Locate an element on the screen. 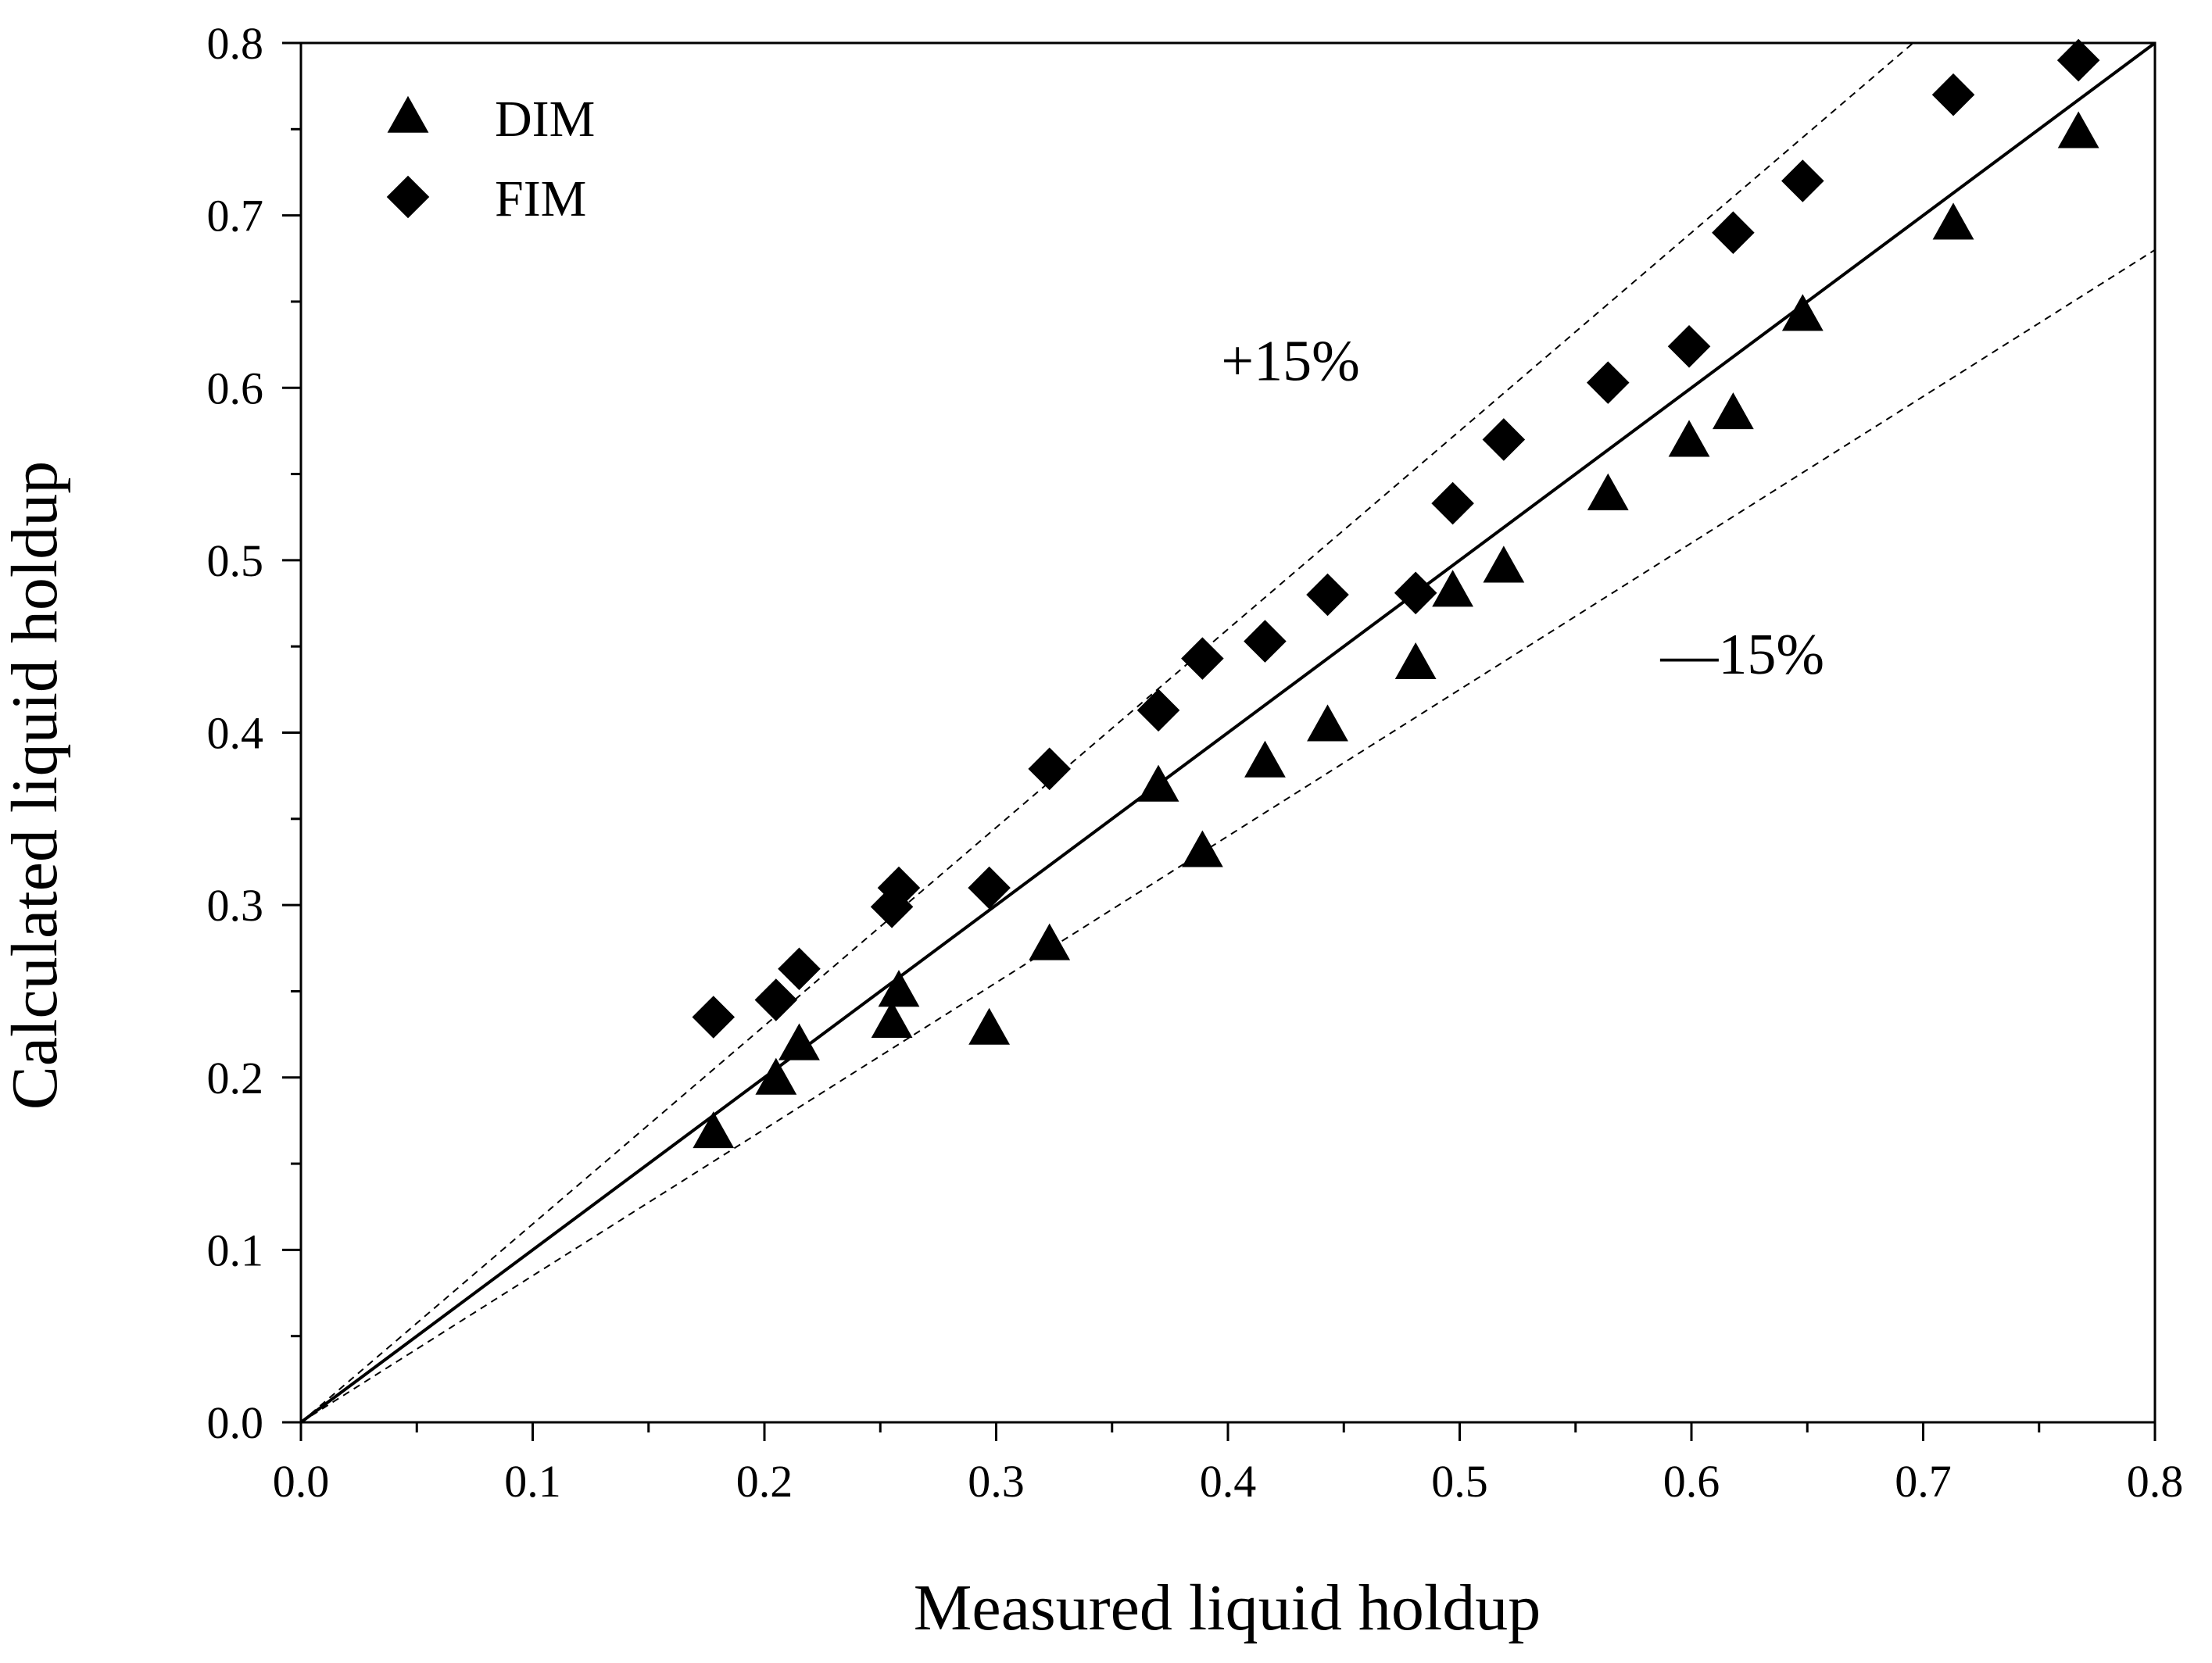 This screenshot has height=1663, width=2212. x-tick-label: 0.2 is located at coordinates (764, 1481).